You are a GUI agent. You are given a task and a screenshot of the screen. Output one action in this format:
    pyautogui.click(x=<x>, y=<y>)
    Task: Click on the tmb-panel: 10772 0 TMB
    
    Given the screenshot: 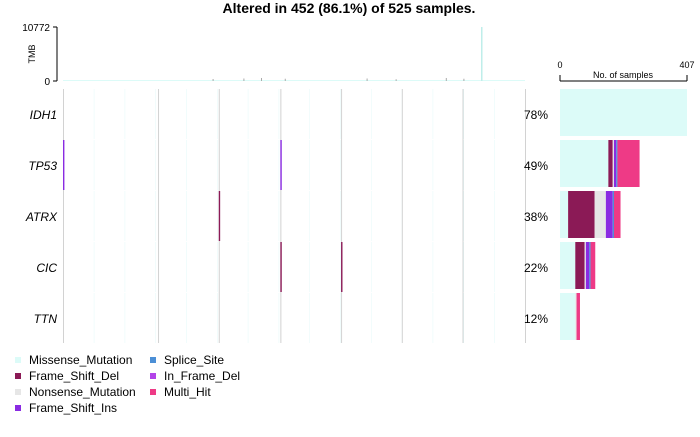 What is the action you would take?
    pyautogui.click(x=273, y=55)
    